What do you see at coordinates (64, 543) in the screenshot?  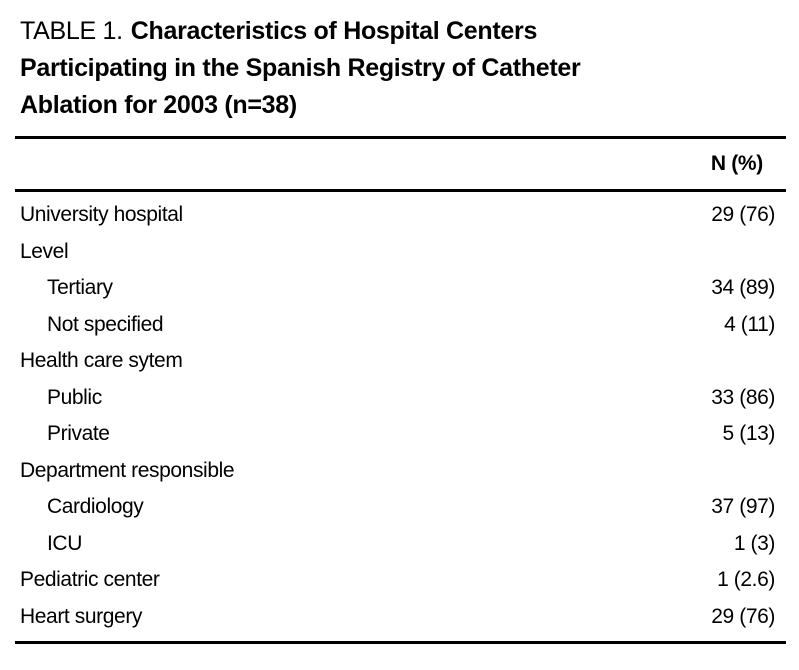 I see `row-label: ICU` at bounding box center [64, 543].